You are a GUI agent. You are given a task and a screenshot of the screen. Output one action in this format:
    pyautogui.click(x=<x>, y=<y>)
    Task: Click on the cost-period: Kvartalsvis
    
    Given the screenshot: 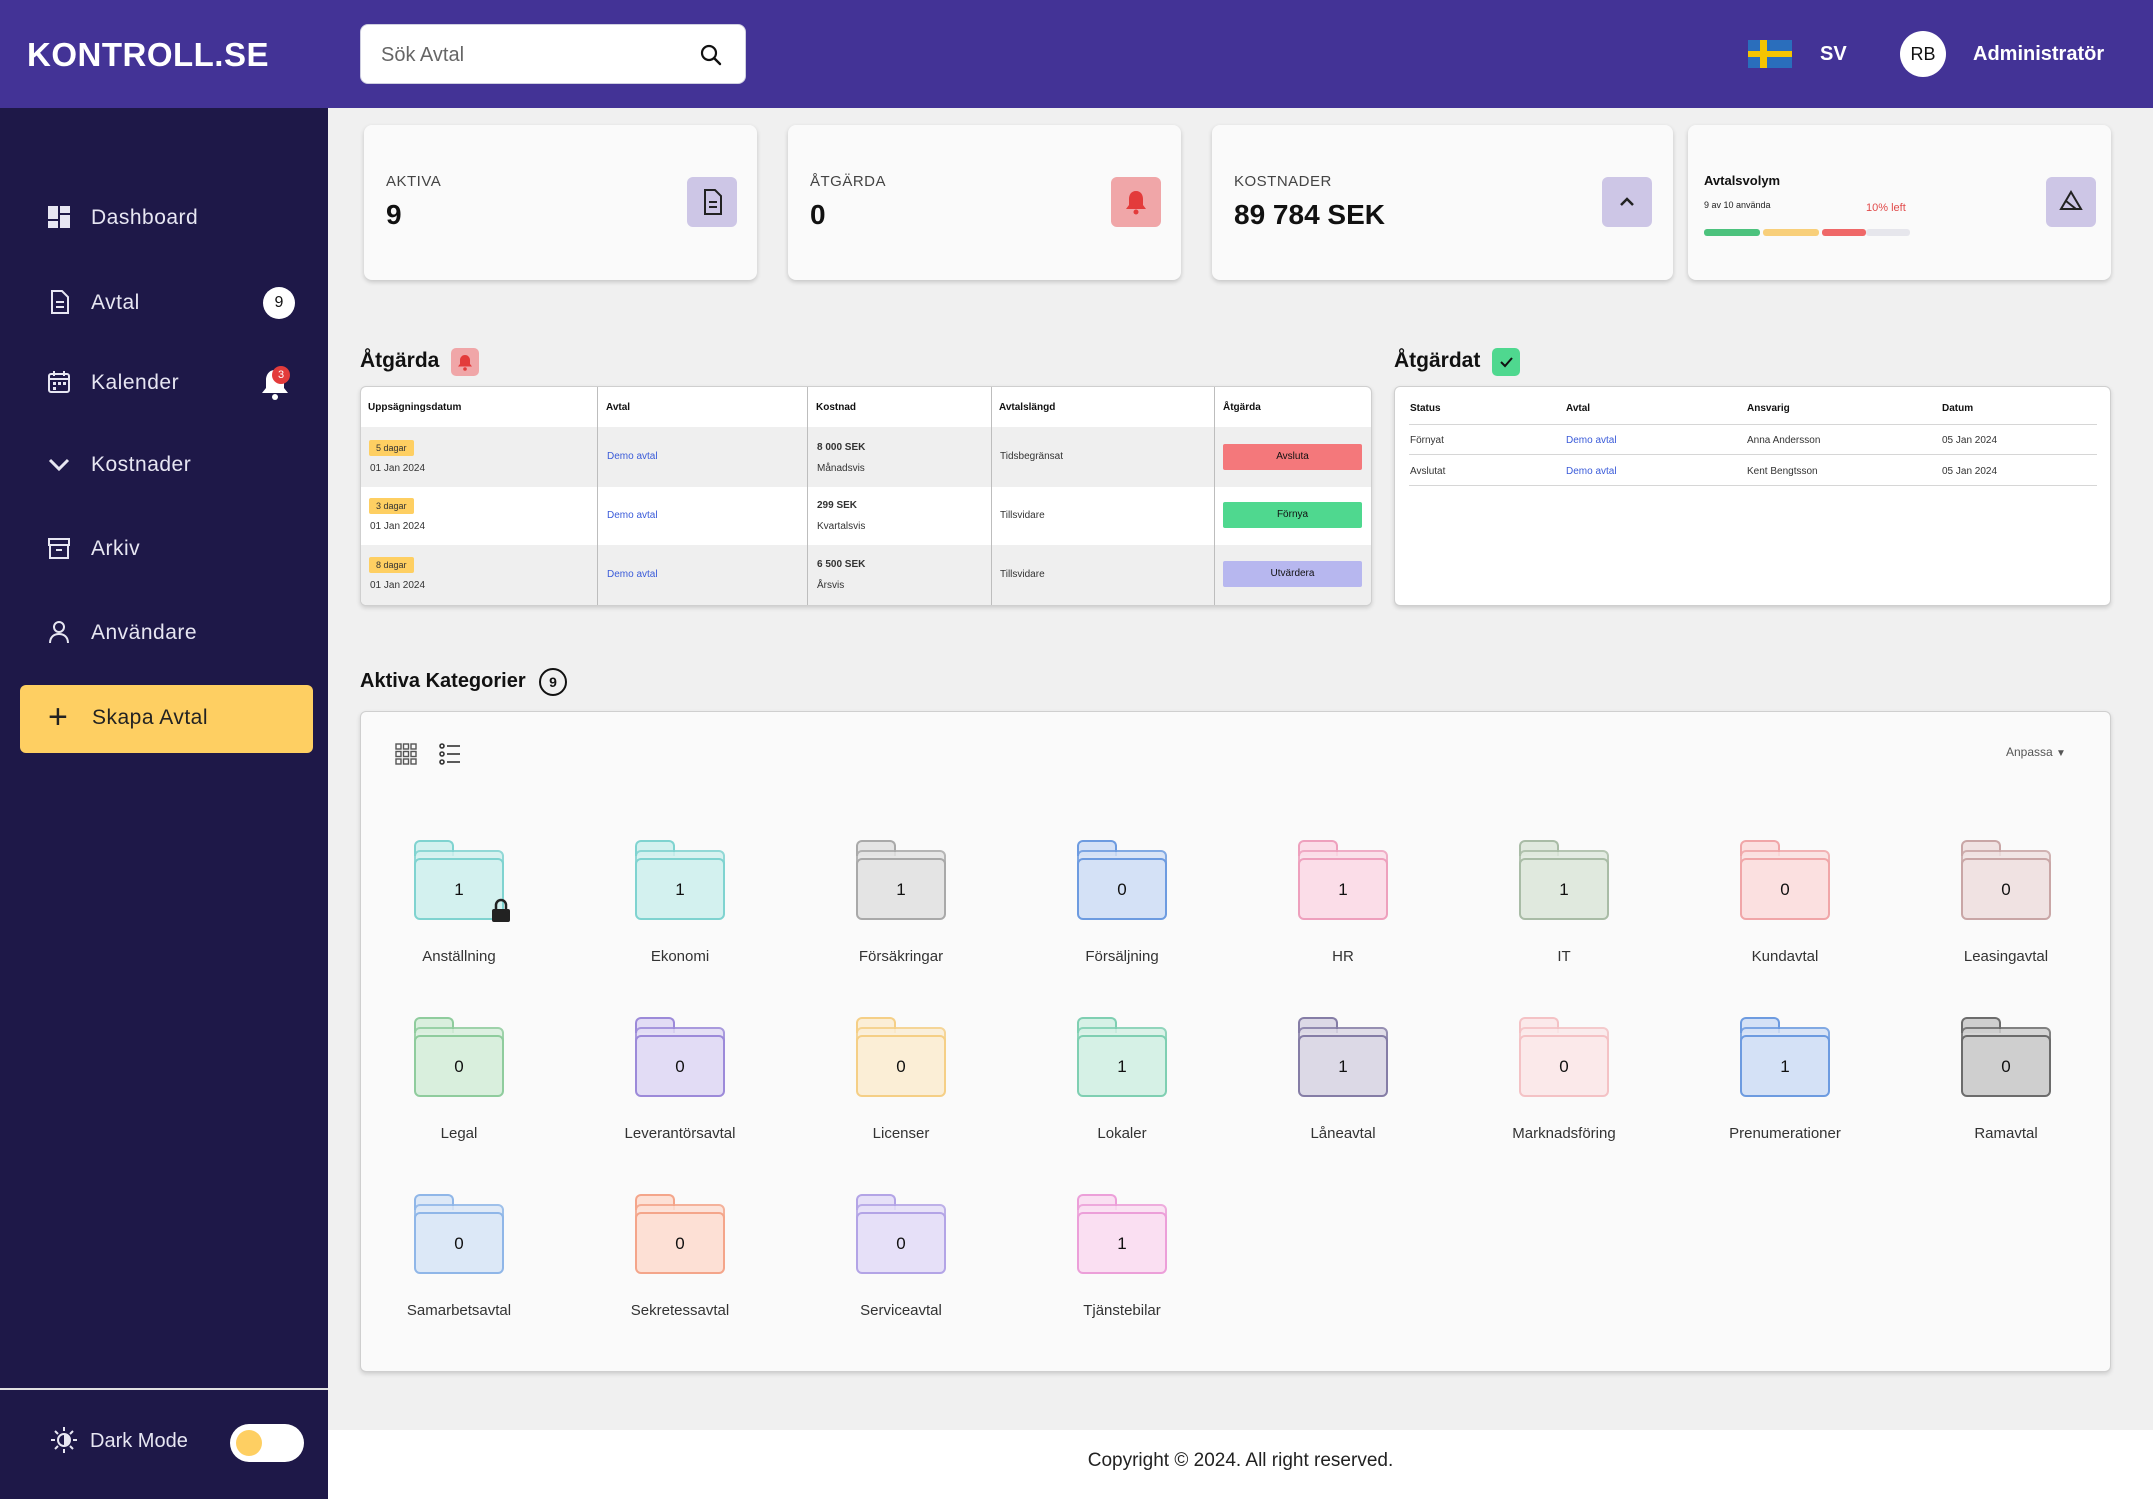 What is the action you would take?
    pyautogui.click(x=841, y=526)
    